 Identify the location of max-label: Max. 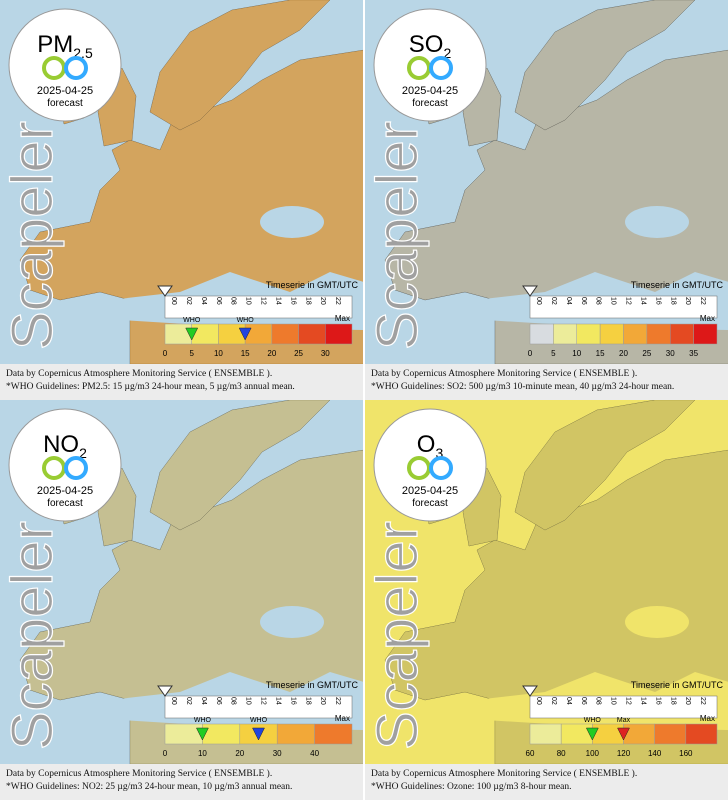
(707, 718).